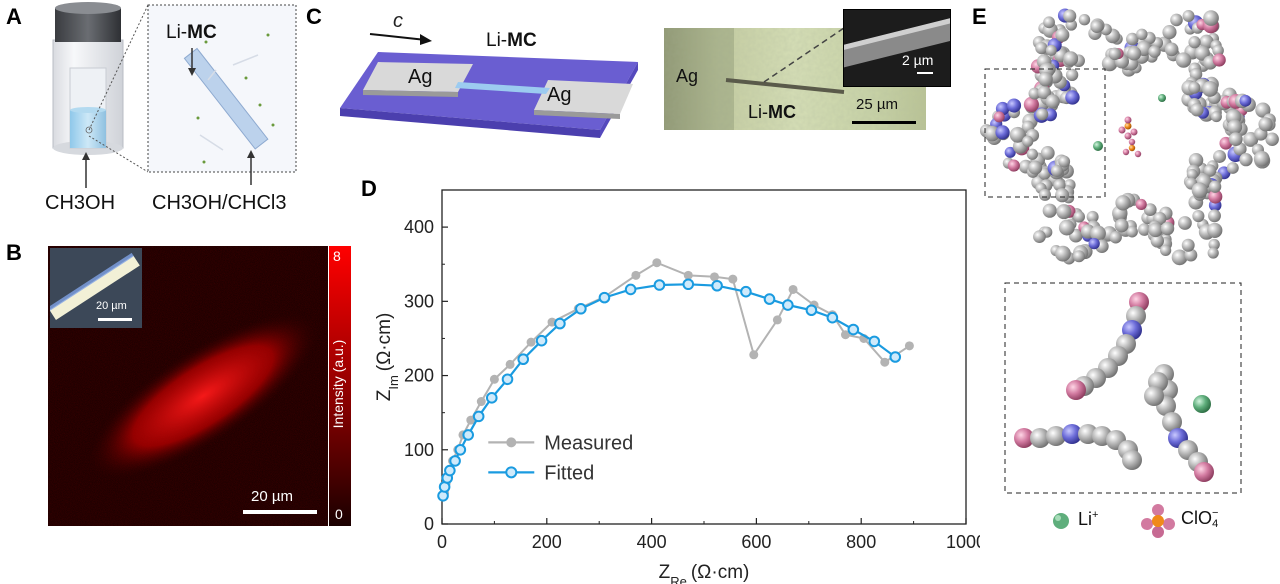 The height and width of the screenshot is (584, 1280). Describe the element at coordinates (339, 514) in the screenshot. I see `colorbar-min: 0` at that location.